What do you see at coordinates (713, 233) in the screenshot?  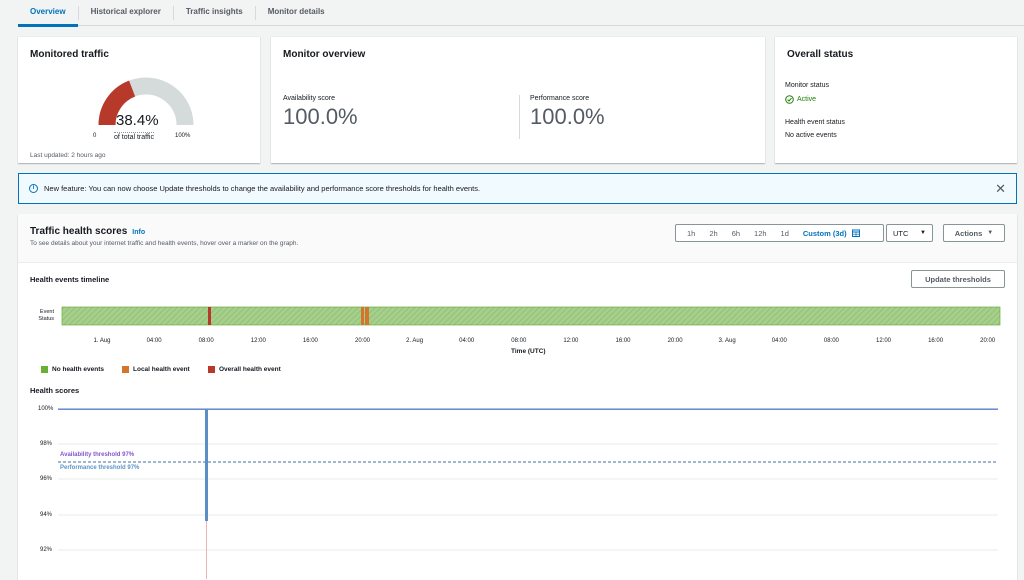 I see `range-2h: 2h` at bounding box center [713, 233].